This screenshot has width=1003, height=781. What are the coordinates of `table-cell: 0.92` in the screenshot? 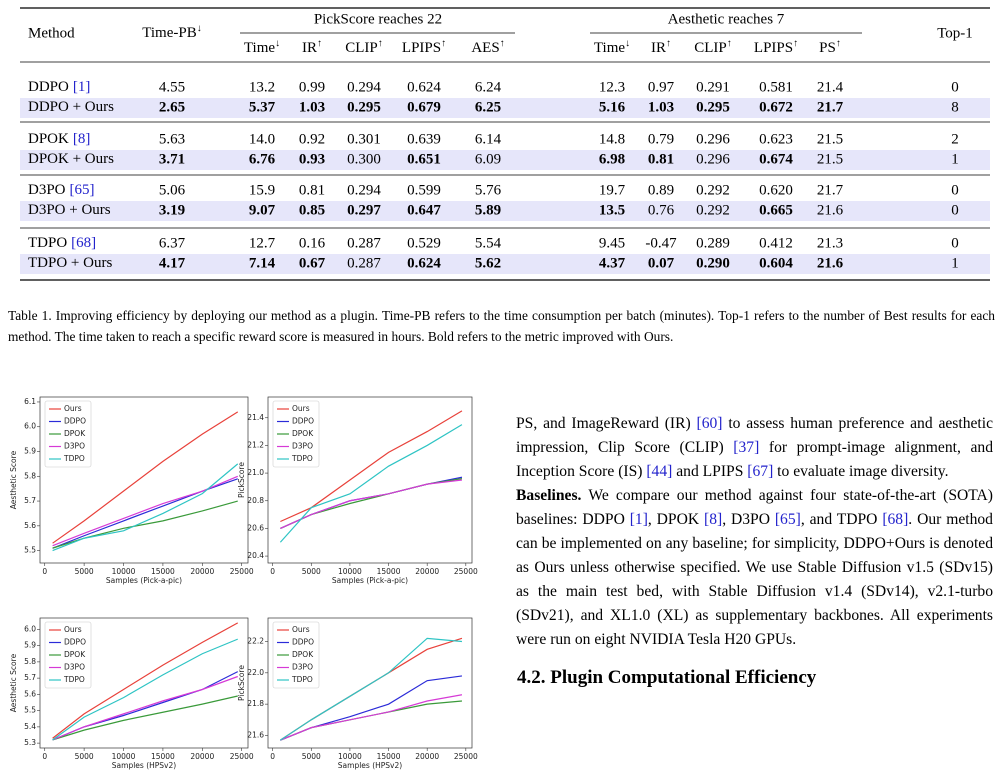 It's located at (312, 139).